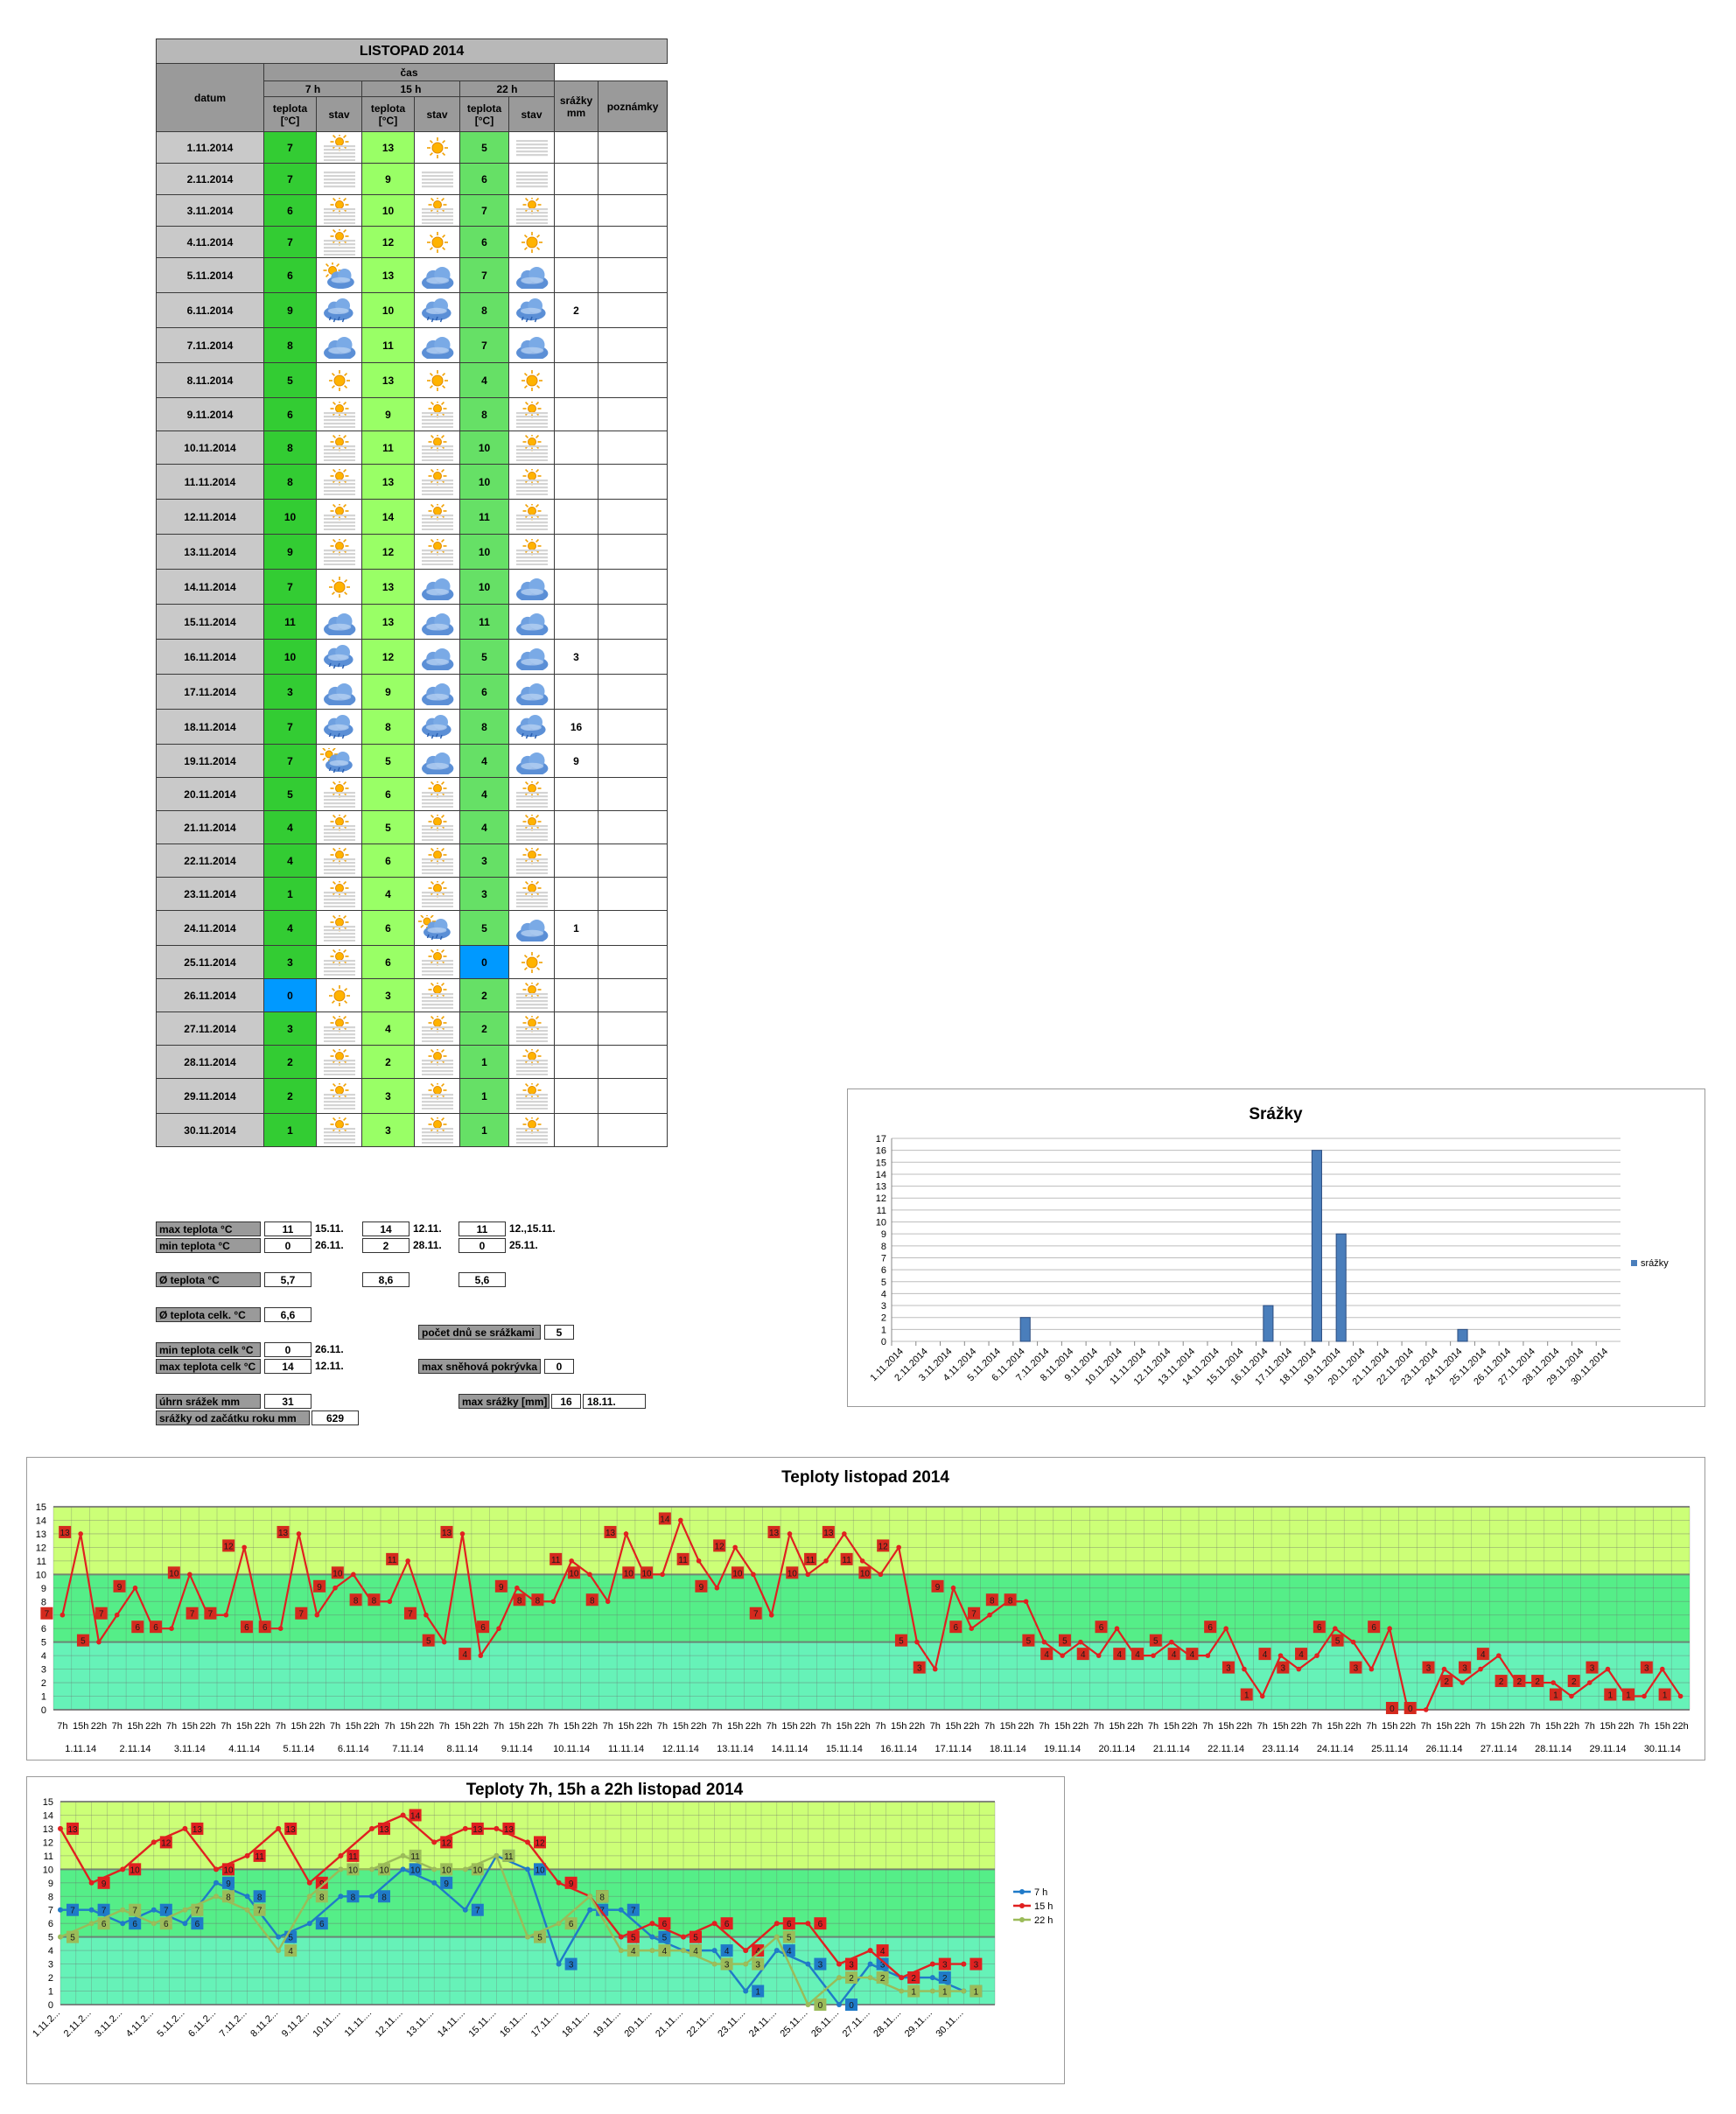 This screenshot has height=2114, width=1736. Describe the element at coordinates (437, 623) in the screenshot. I see `cloud-icon` at that location.